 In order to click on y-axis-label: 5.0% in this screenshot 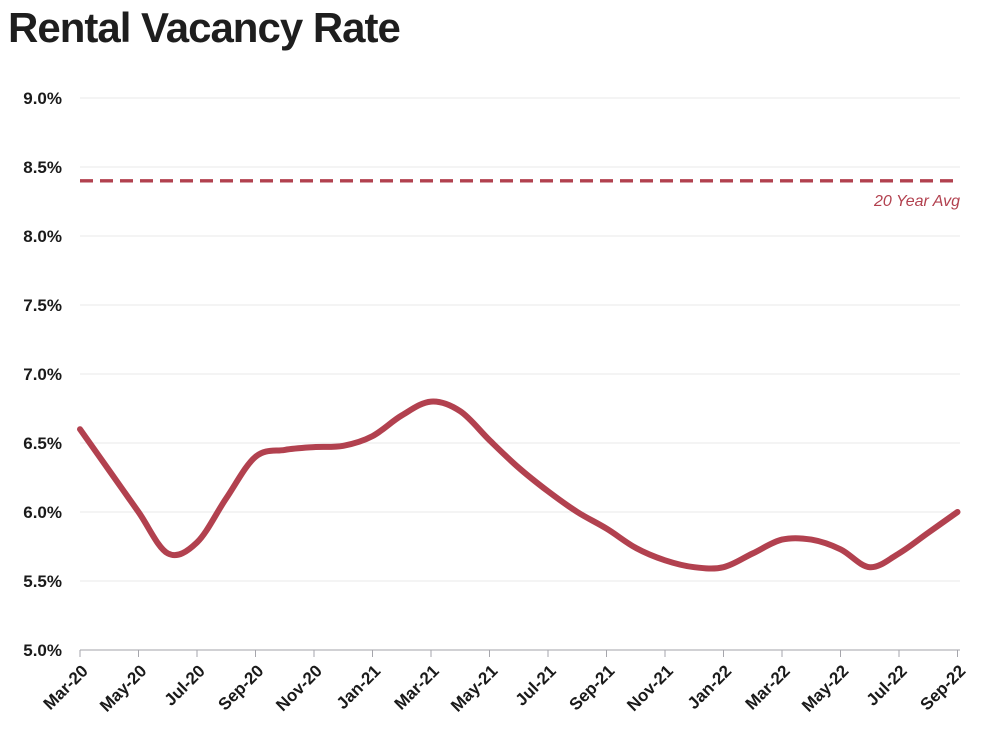, I will do `click(42, 650)`.